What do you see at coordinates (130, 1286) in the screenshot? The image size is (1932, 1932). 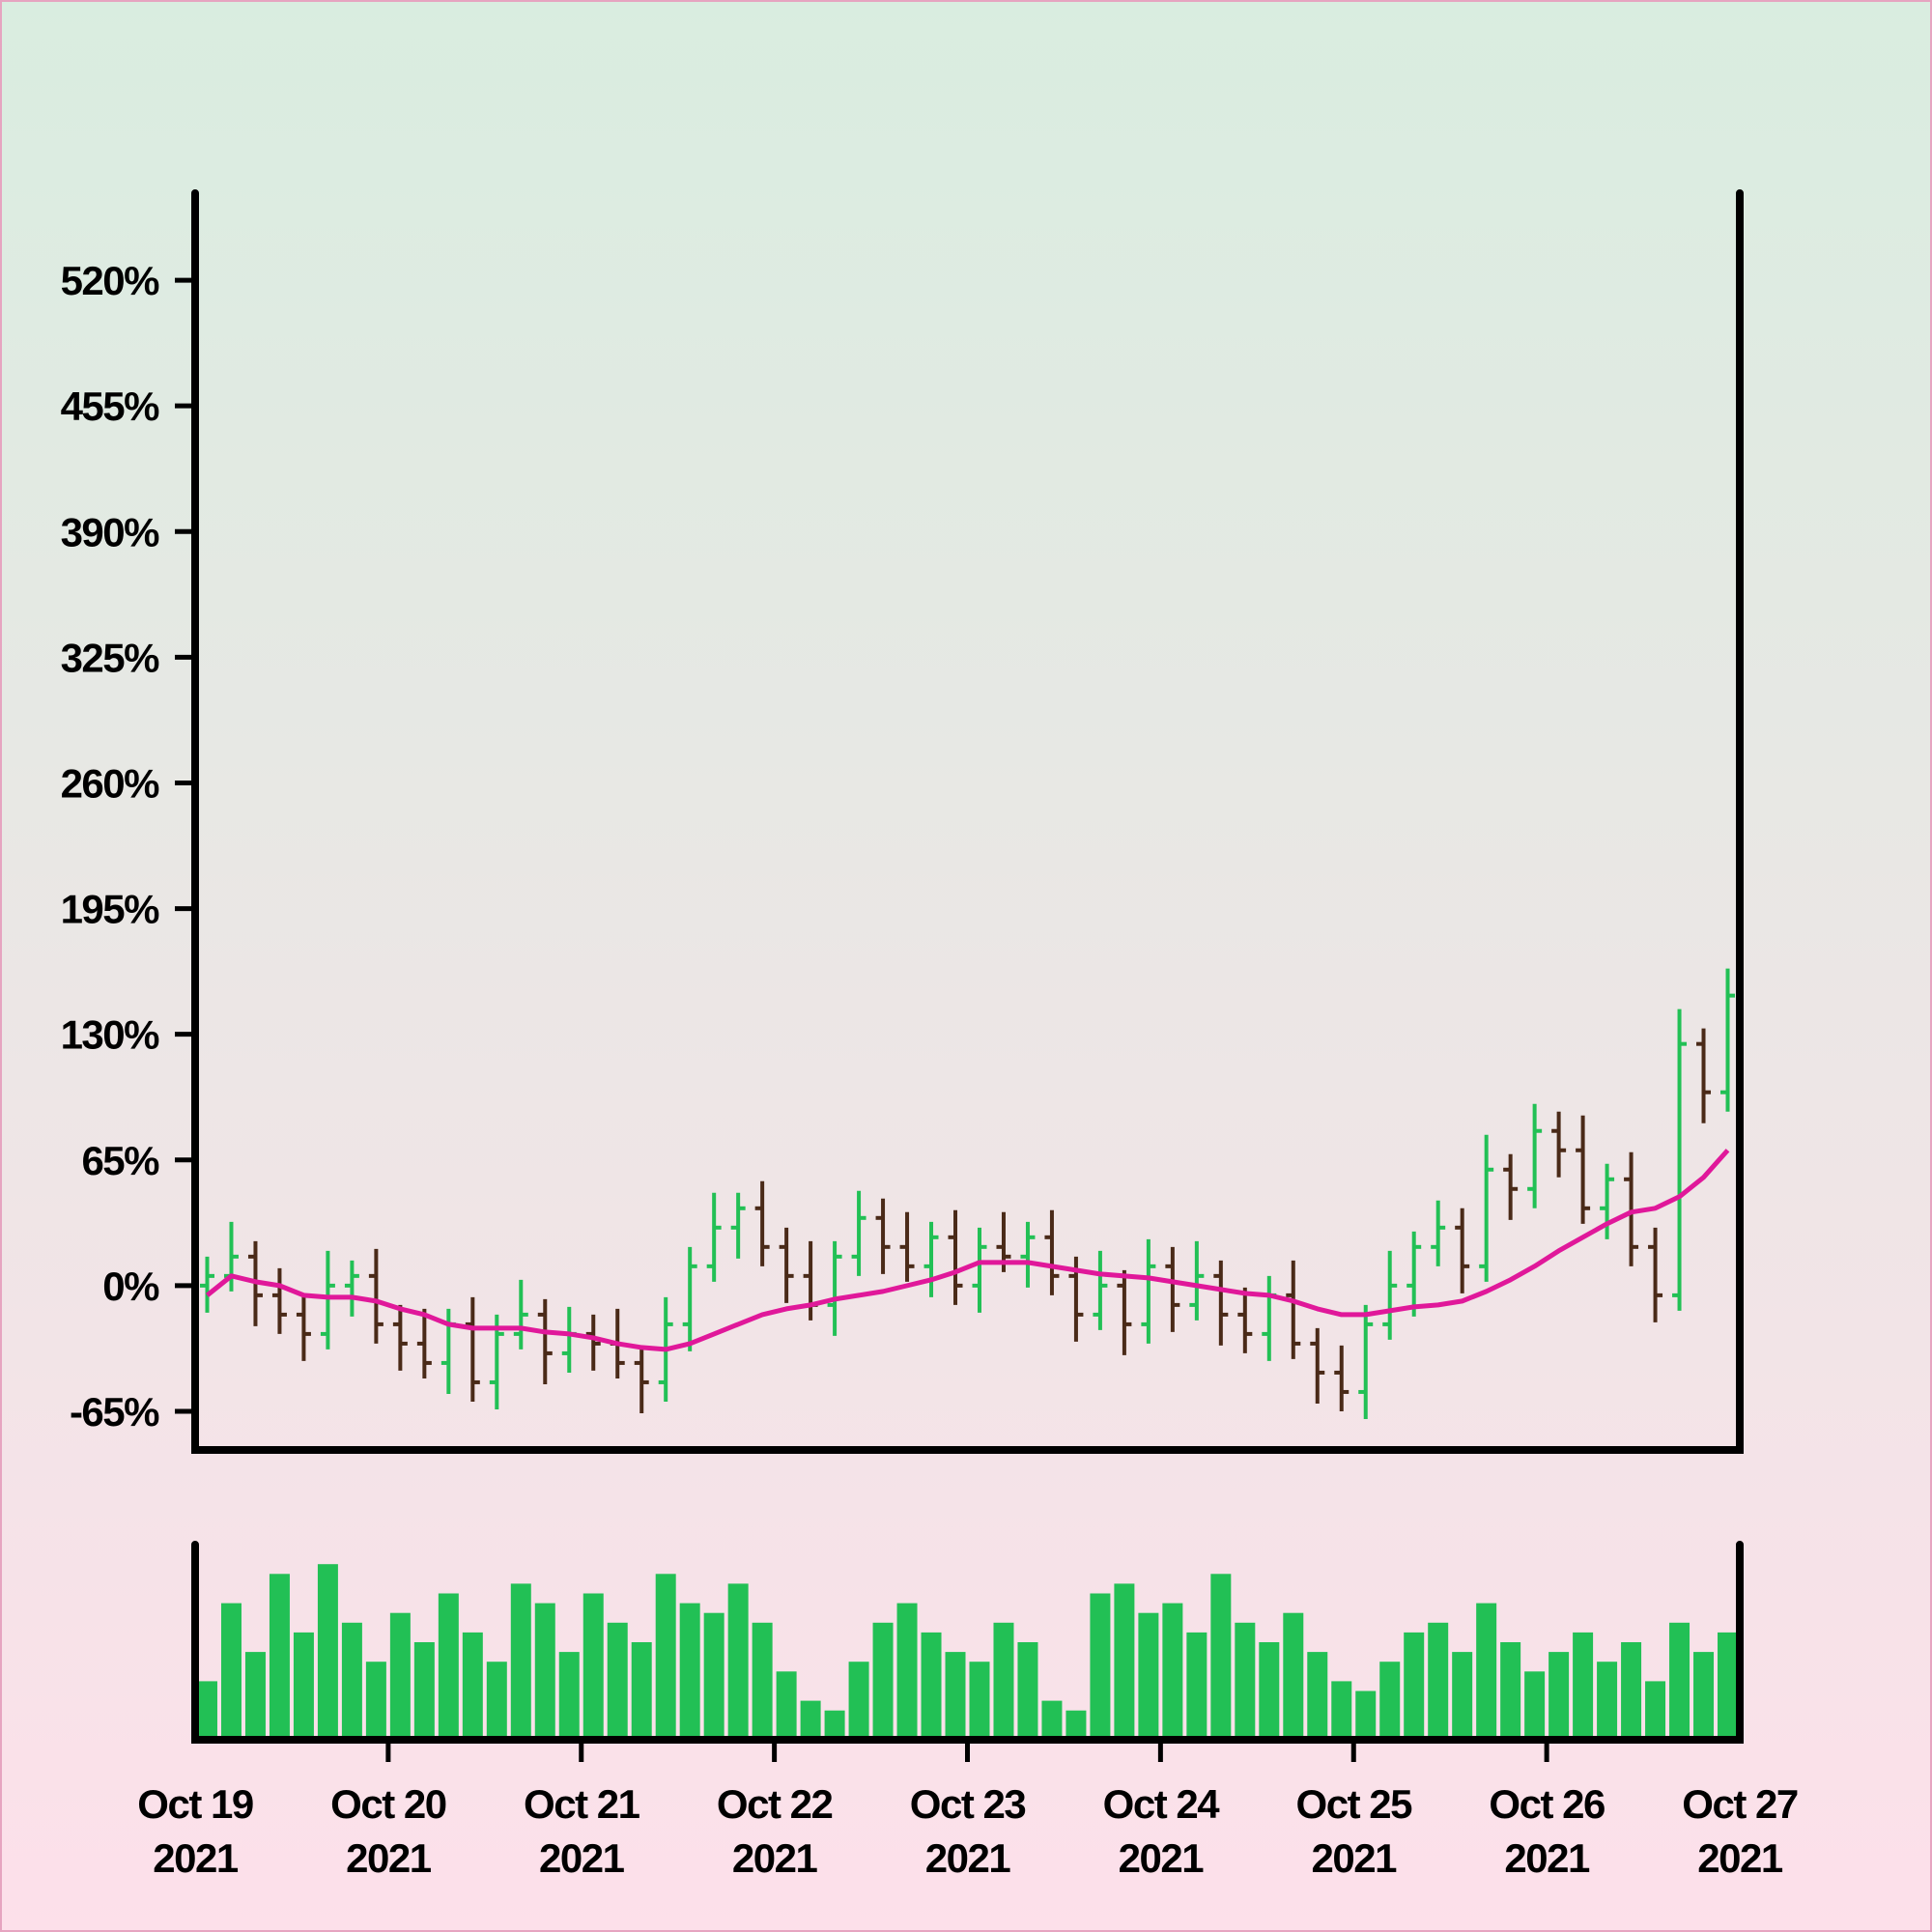 I see `y-tick-label: 0%` at bounding box center [130, 1286].